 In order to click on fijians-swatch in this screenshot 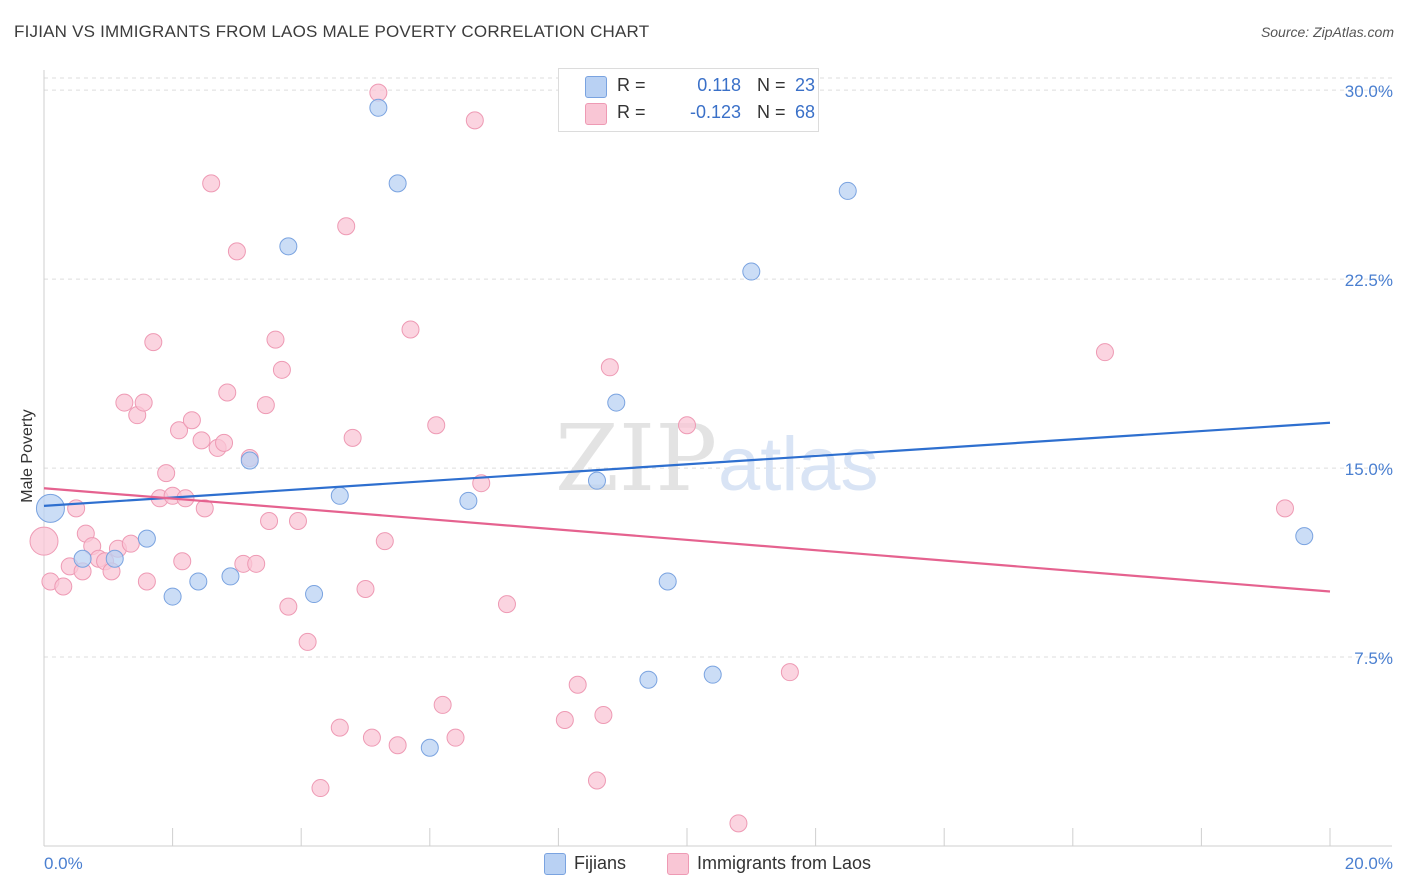, I will do `click(596, 87)`.